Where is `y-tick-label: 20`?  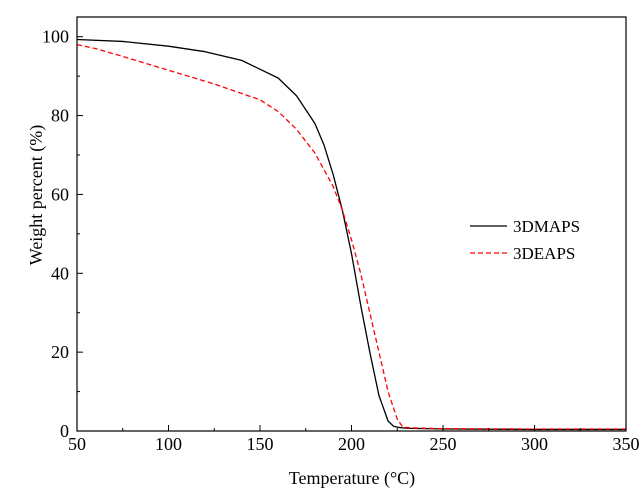
y-tick-label: 20 is located at coordinates (60, 352).